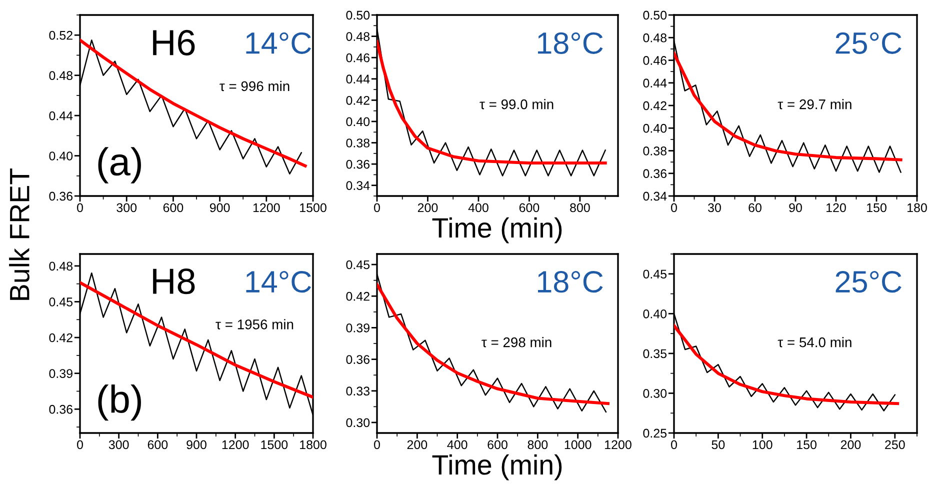 The image size is (930, 495). I want to click on annotation: τ = 99.0 min, so click(517, 104).